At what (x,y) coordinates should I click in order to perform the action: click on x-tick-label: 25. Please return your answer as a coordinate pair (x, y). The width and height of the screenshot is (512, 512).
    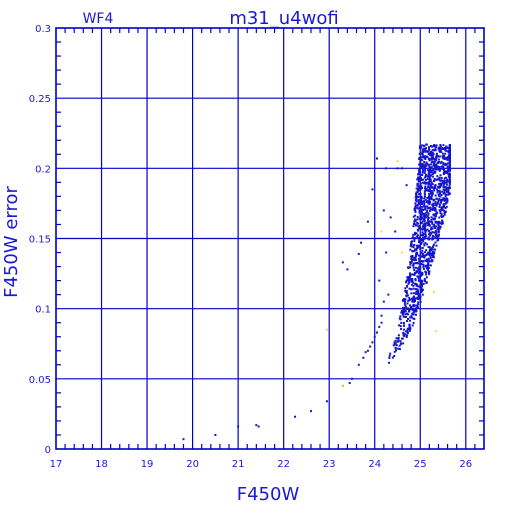
    Looking at the image, I should click on (420, 464).